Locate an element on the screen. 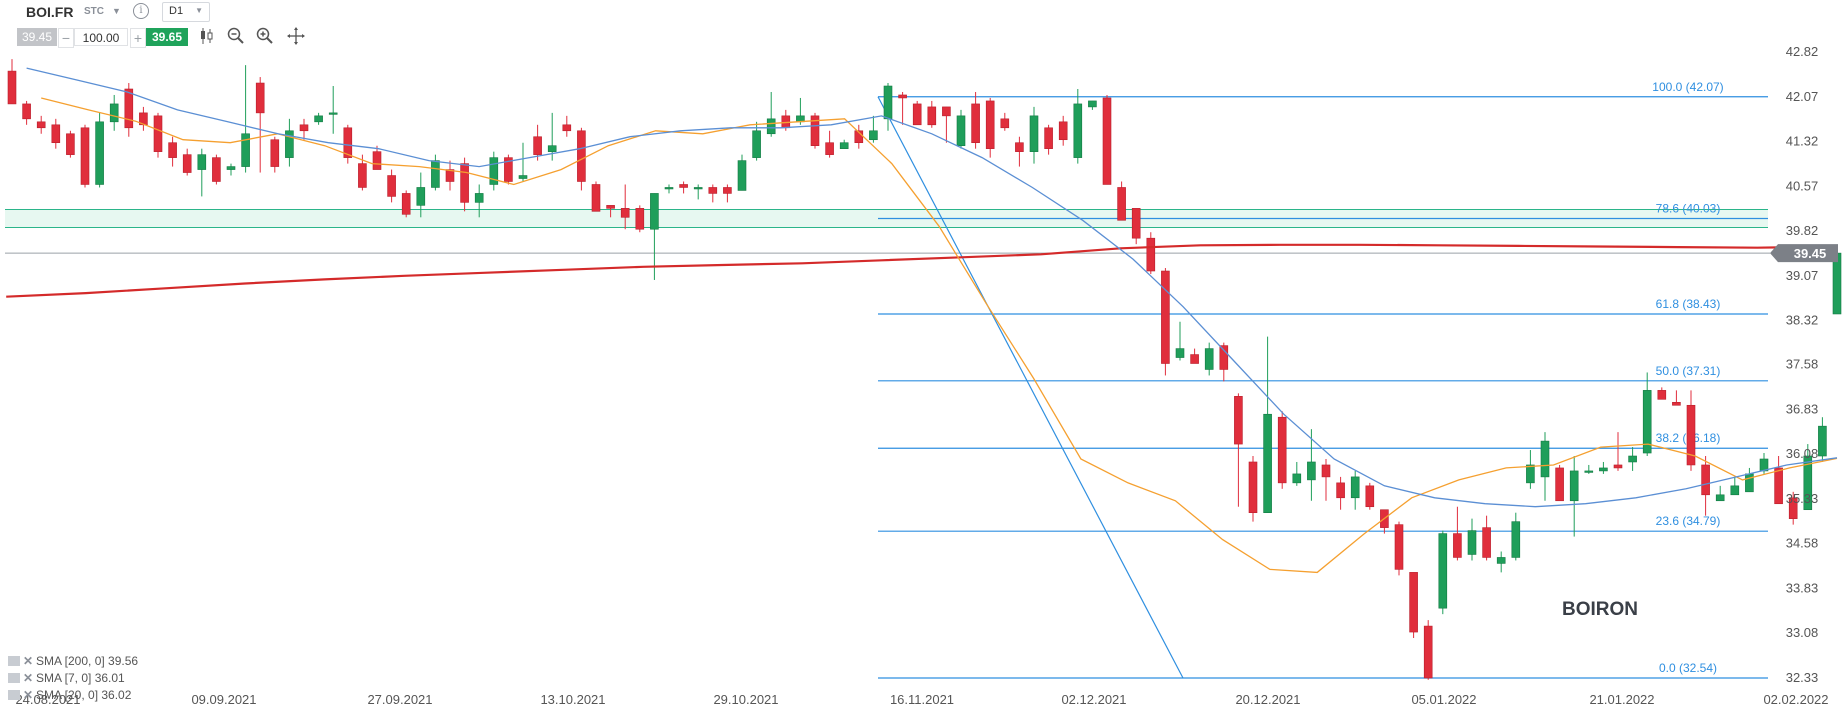 This screenshot has height=712, width=1842. date-tick-label: 09.09.2021 is located at coordinates (223, 699).